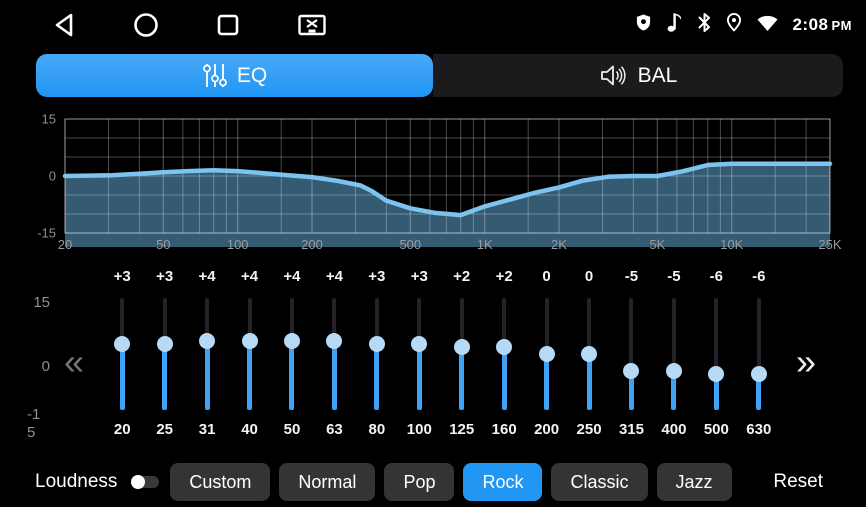  Describe the element at coordinates (546, 276) in the screenshot. I see `band-gain-label: 0` at that location.